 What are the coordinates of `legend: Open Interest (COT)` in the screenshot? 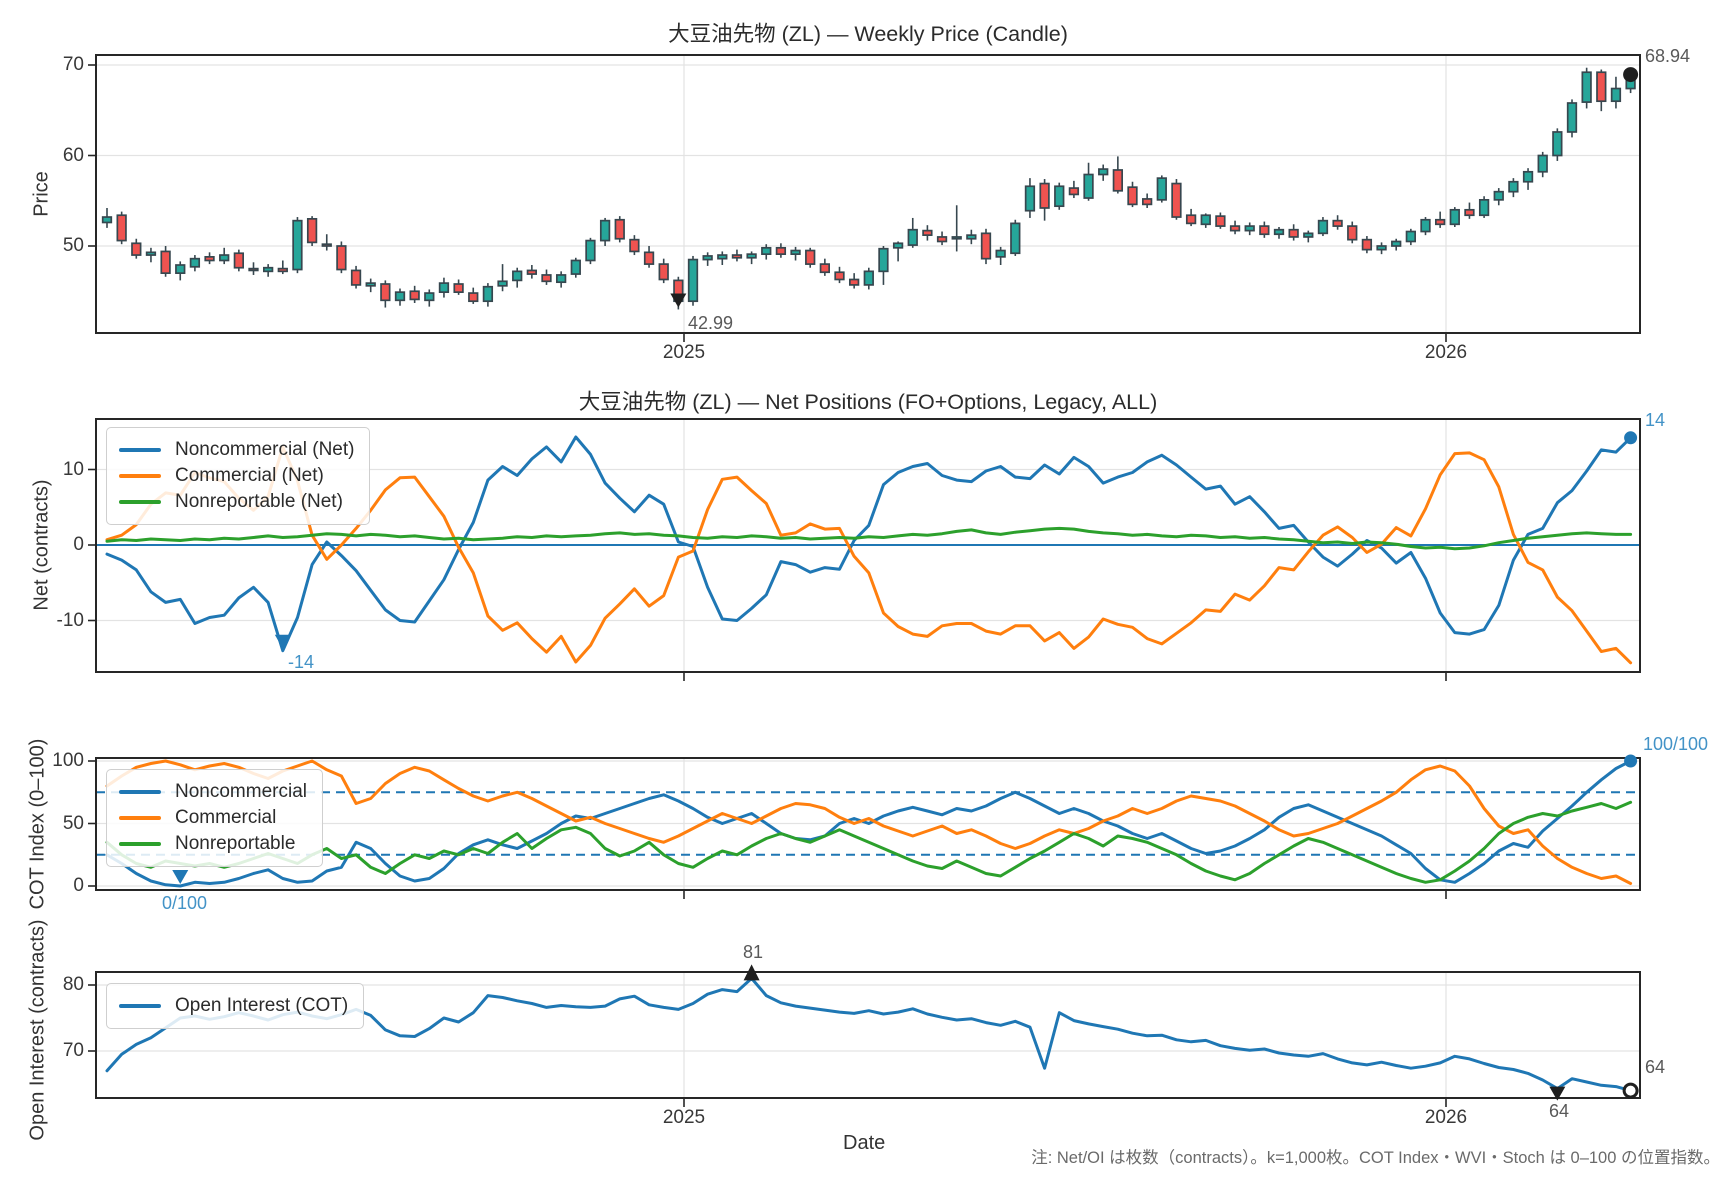 It's located at (235, 1006).